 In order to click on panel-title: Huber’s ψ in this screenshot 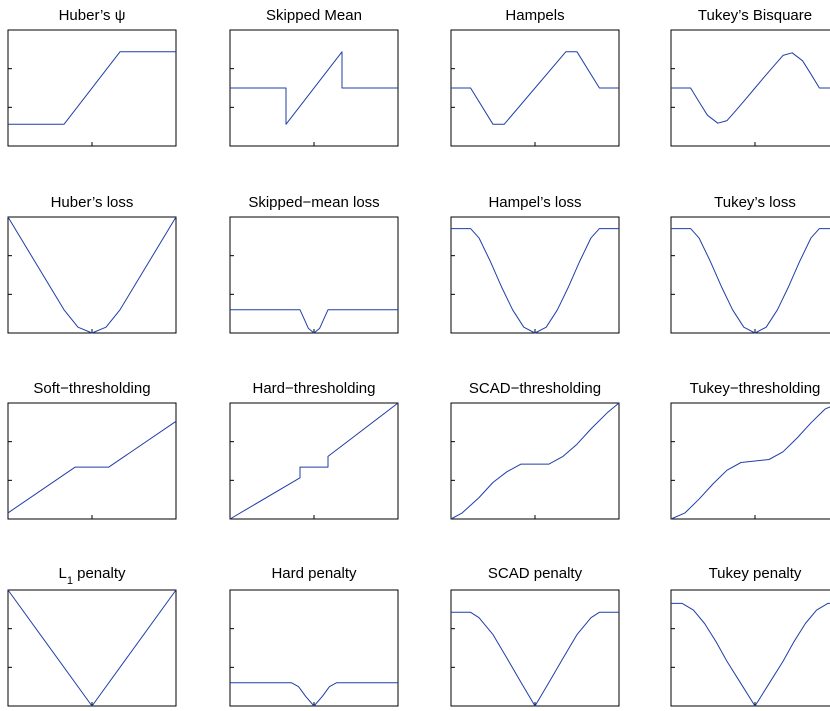, I will do `click(92, 15)`.